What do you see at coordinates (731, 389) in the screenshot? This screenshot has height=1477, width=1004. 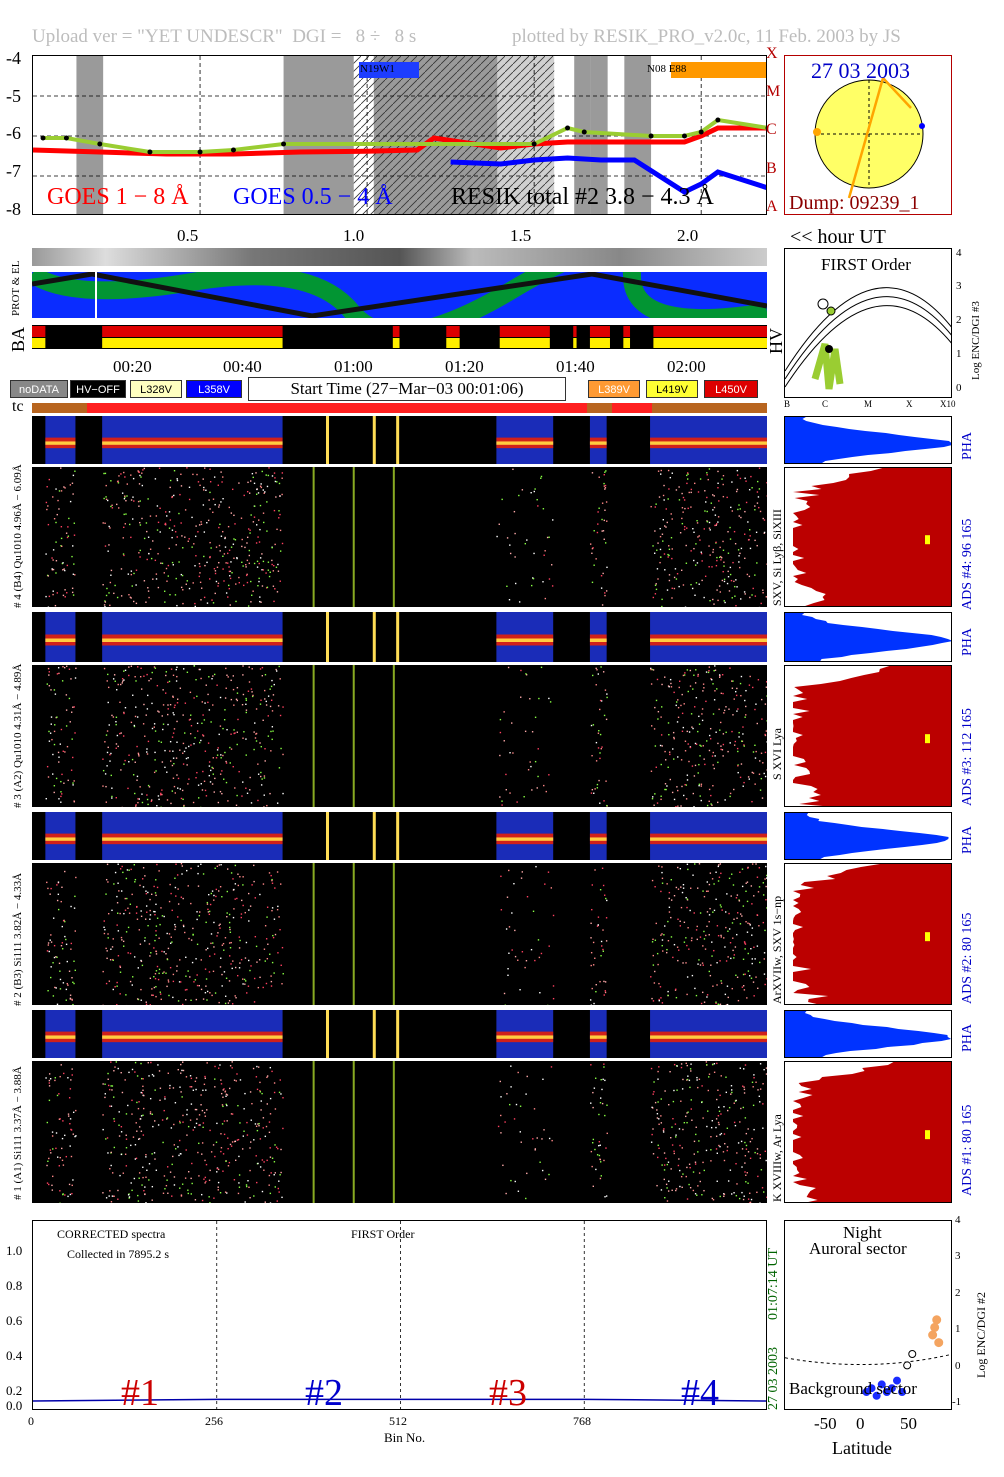 I see `l450v-button: L450V` at bounding box center [731, 389].